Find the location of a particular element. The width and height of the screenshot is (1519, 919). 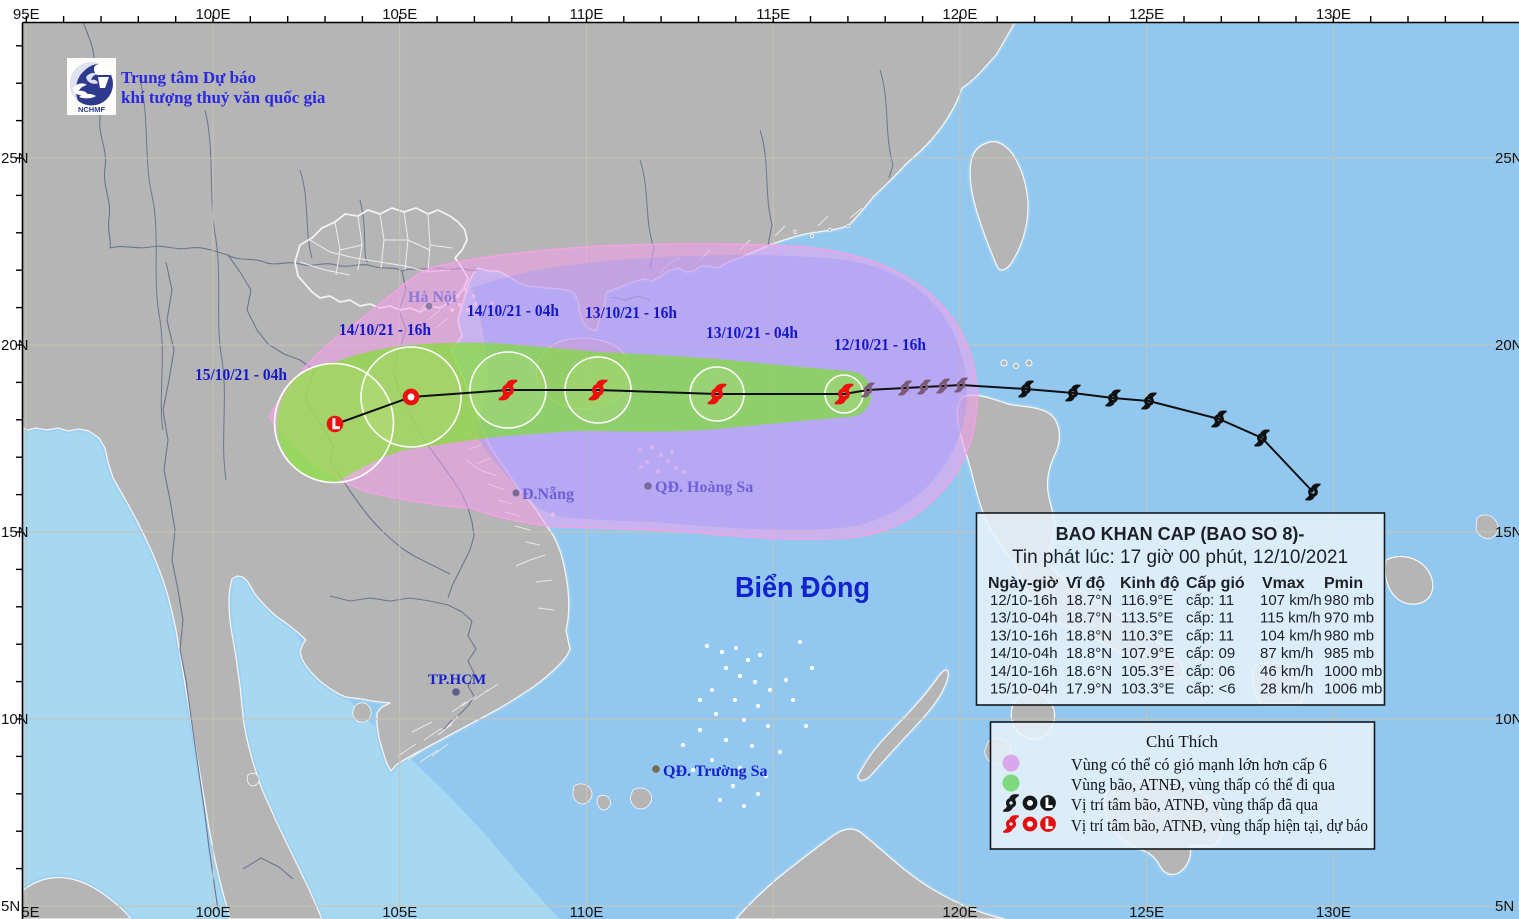

svg-text: 15/10/21 - 04h is located at coordinates (241, 374).